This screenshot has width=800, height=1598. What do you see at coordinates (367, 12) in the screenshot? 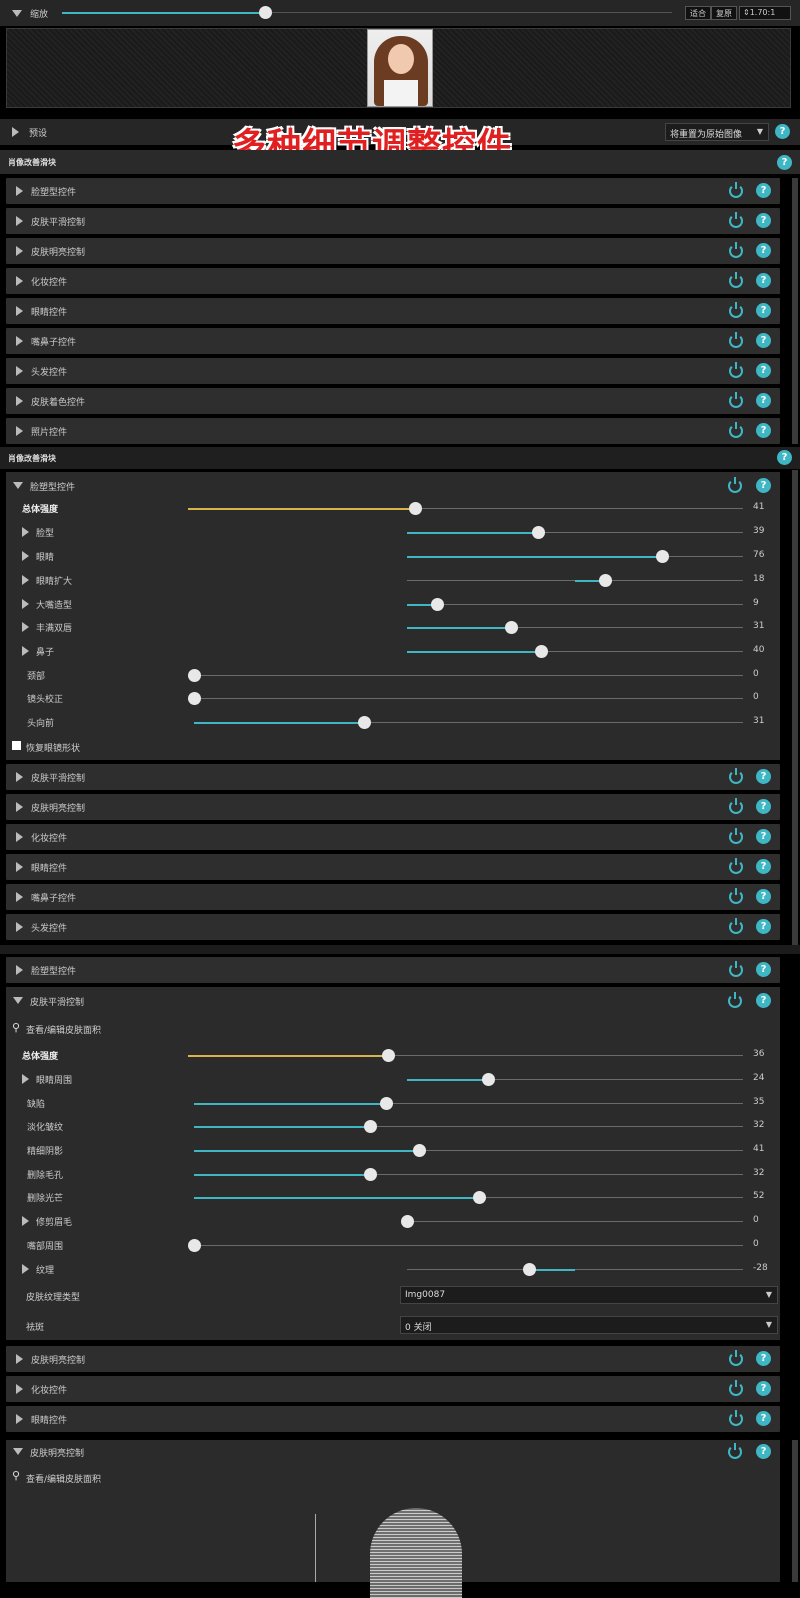
I see `zoom-slider` at bounding box center [367, 12].